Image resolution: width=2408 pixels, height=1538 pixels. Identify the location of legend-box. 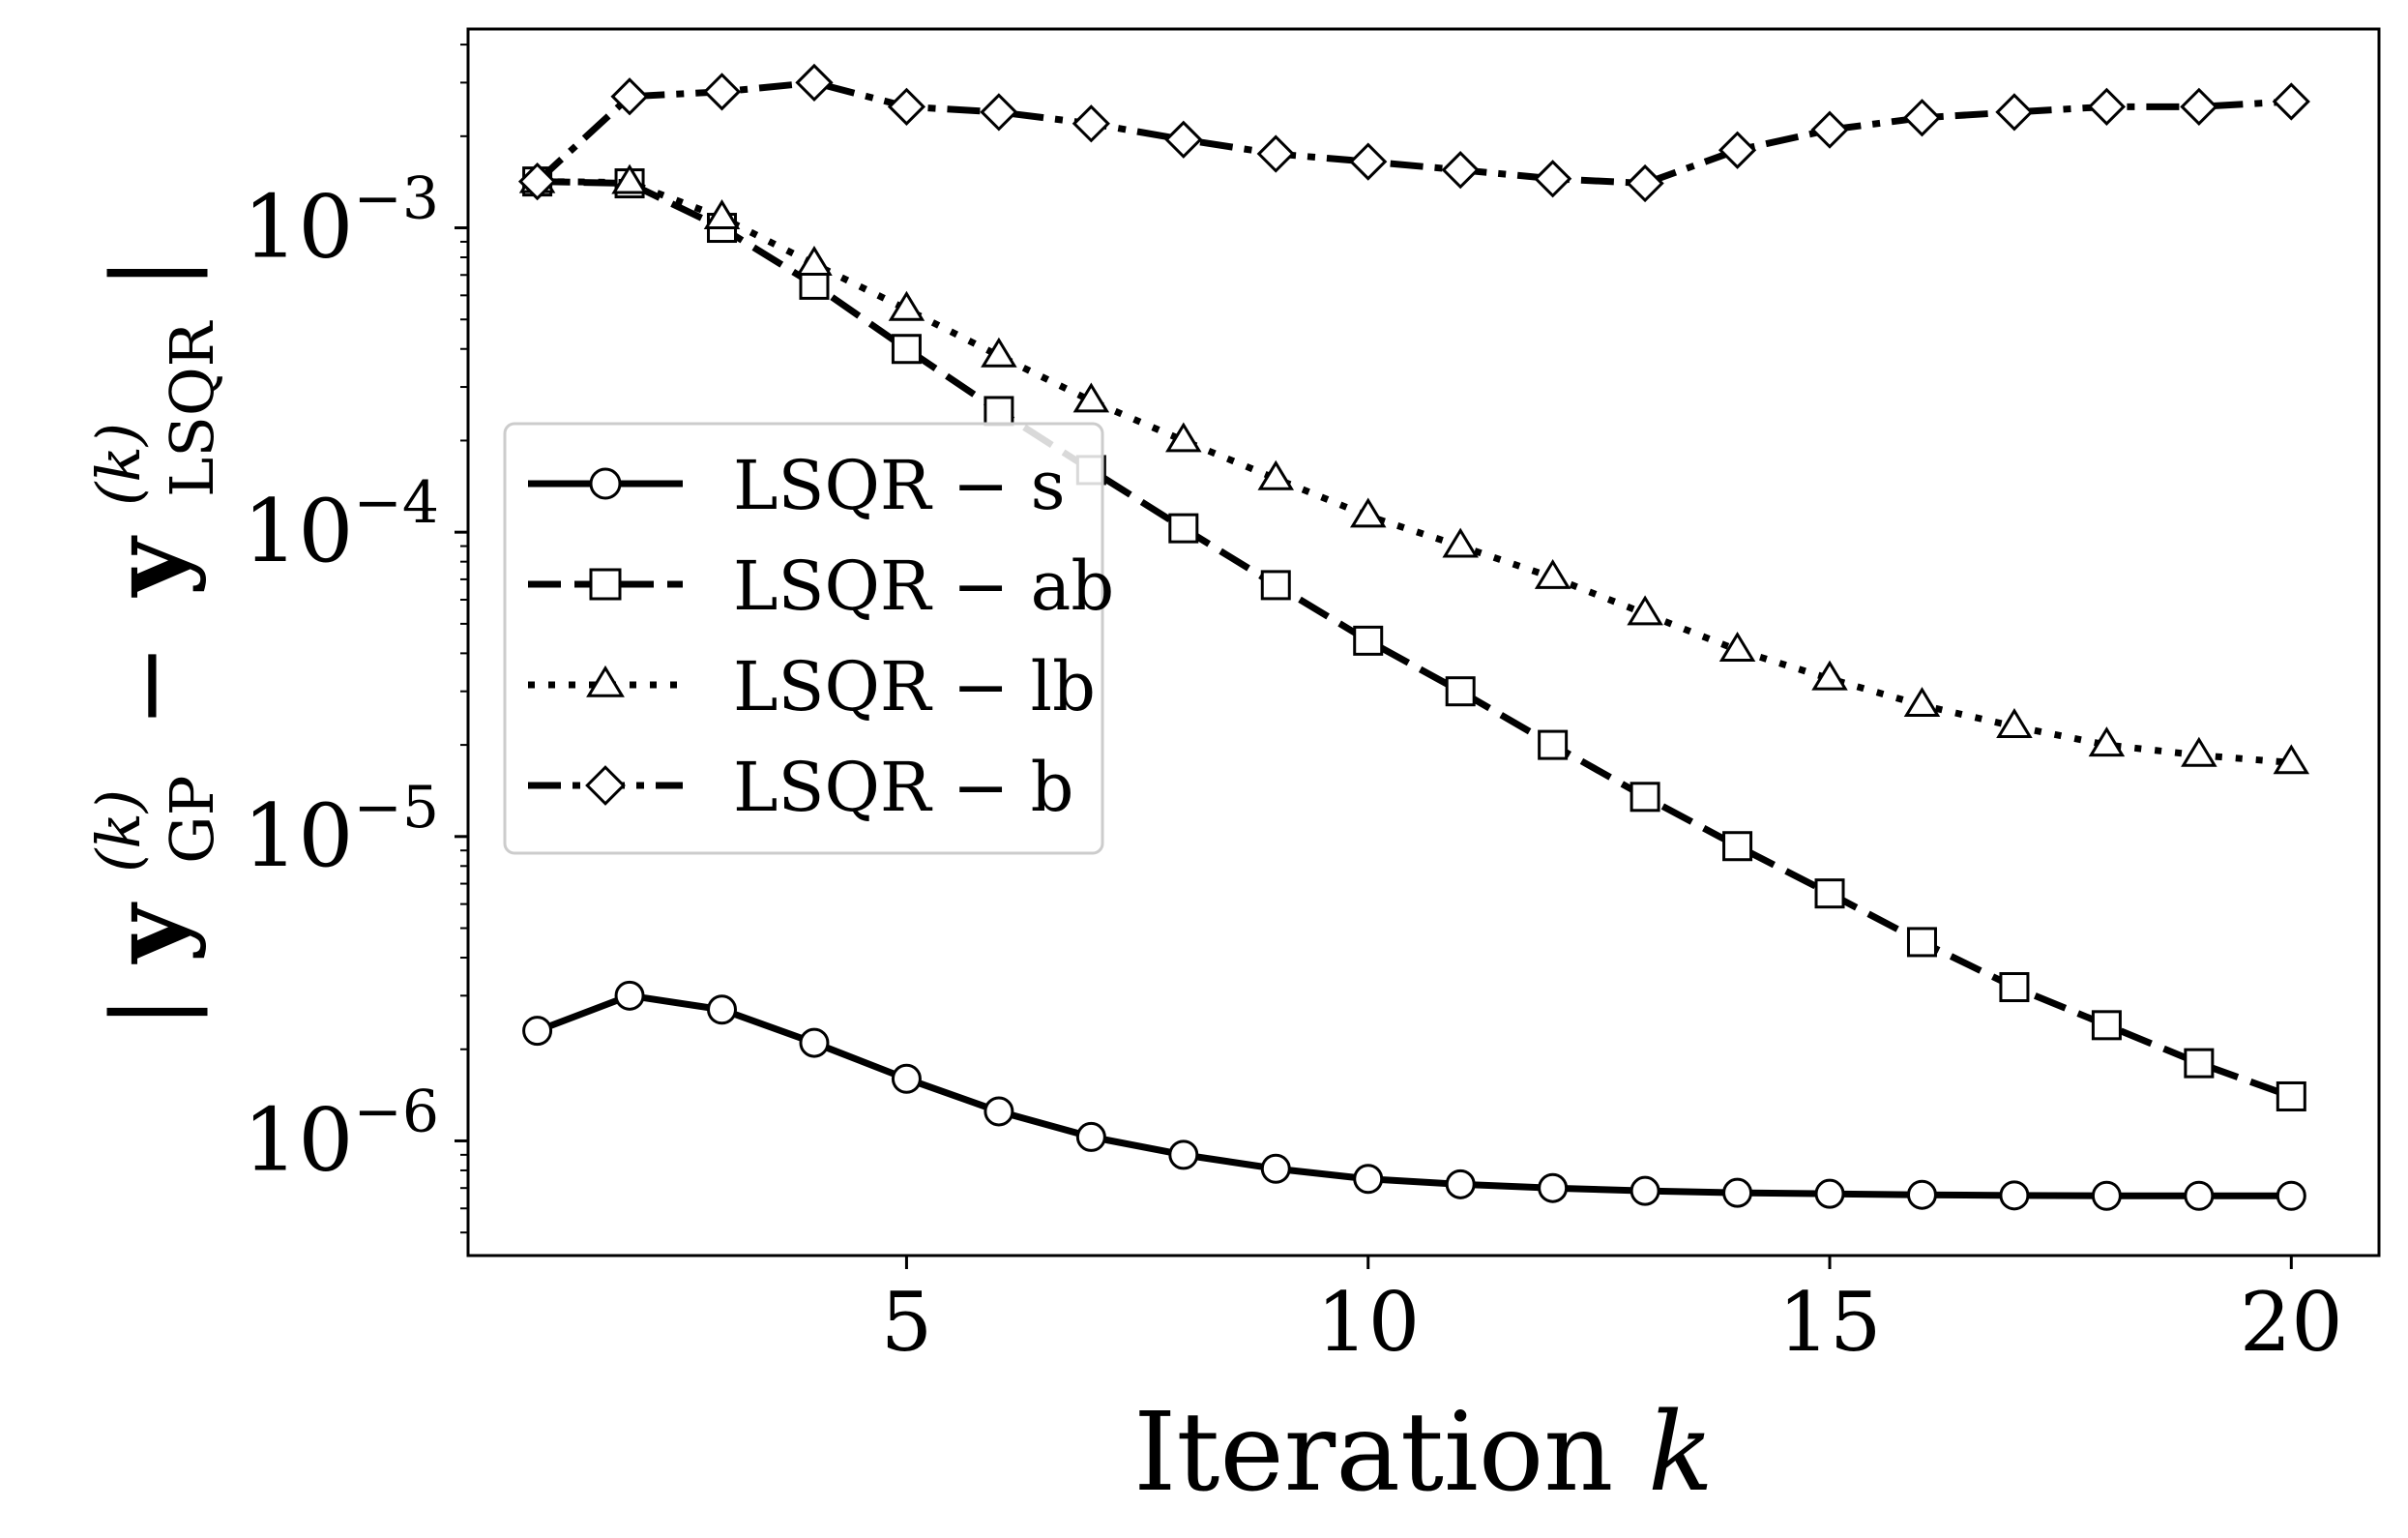
(803, 638).